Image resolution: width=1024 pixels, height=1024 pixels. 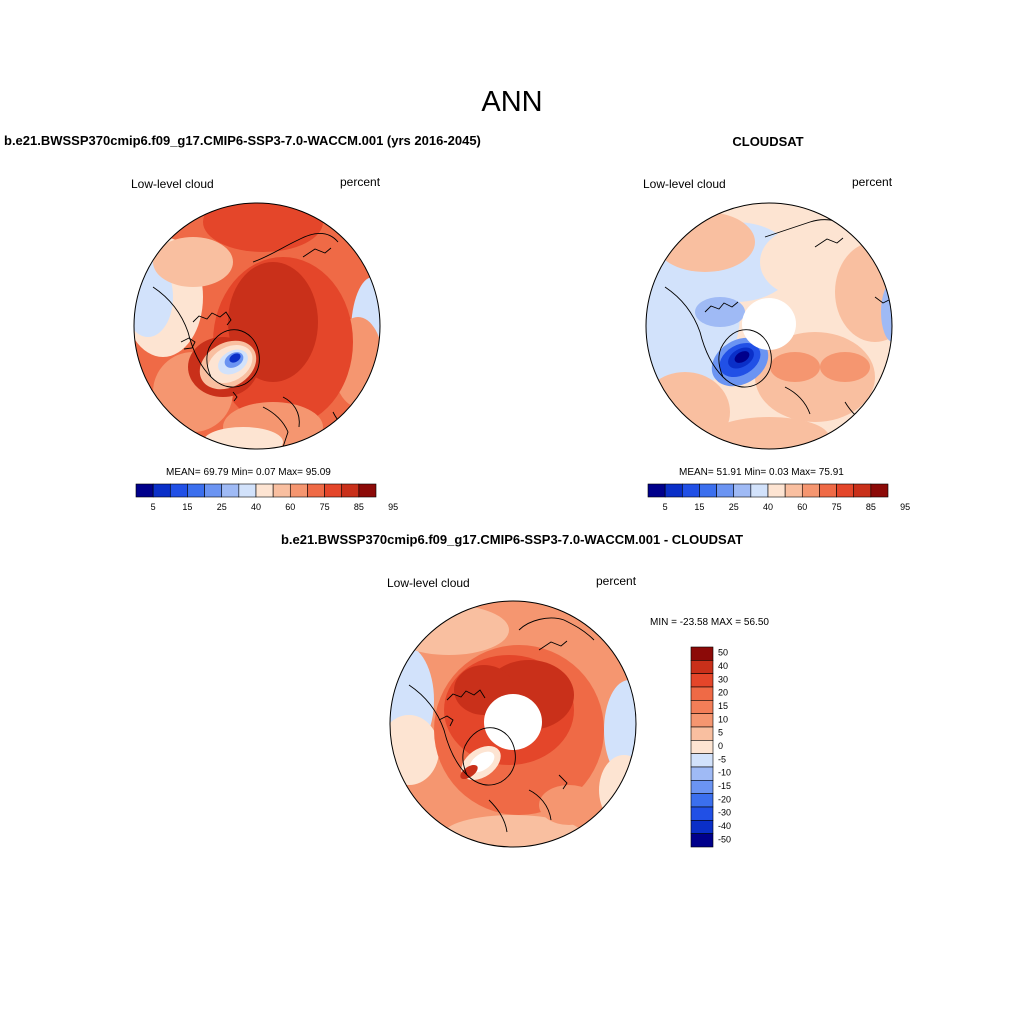 I want to click on diff-colorbar-label: 50, so click(x=723, y=653).